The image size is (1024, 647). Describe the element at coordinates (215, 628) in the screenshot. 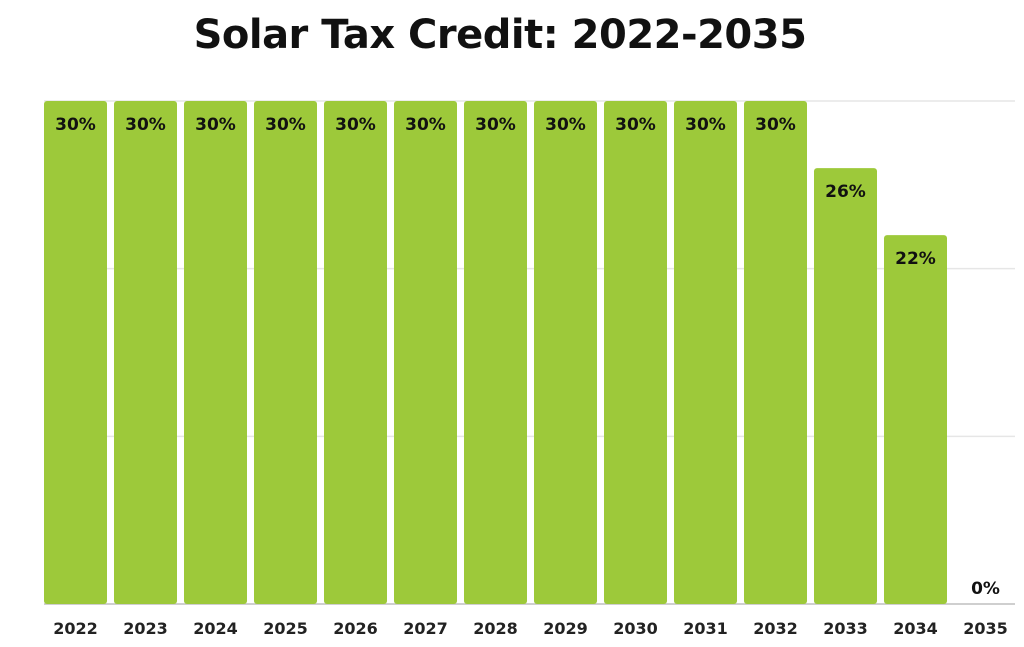

I see `x-tick-label: 2024` at that location.